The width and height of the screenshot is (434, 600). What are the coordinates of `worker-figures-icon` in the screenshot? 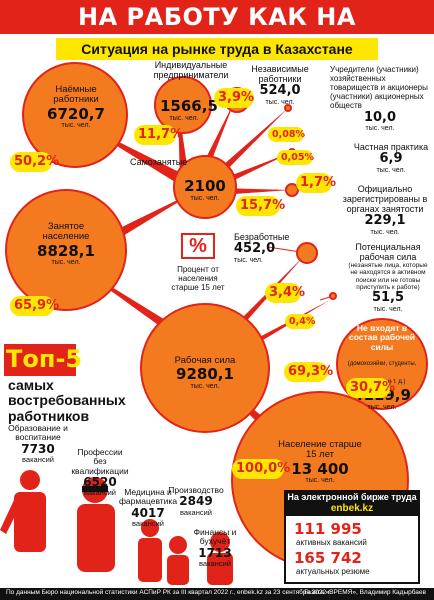 It's located at (116, 527).